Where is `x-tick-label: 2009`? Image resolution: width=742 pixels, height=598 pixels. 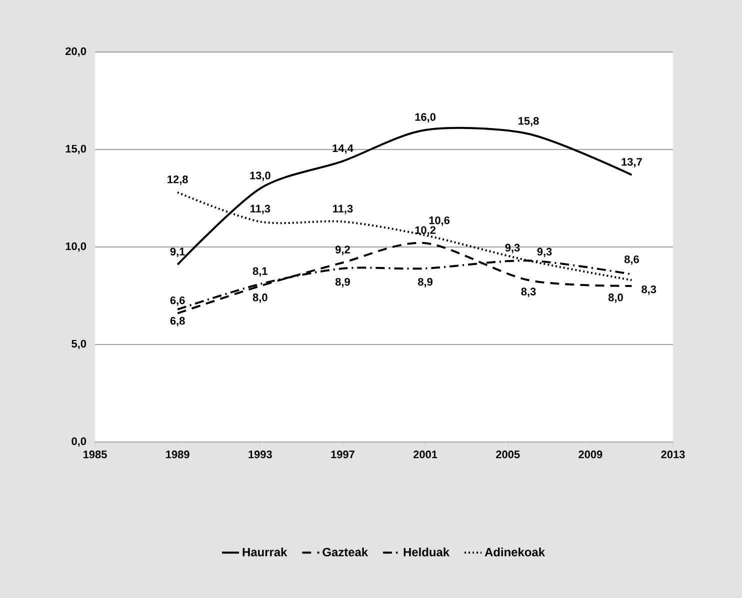 x-tick-label: 2009 is located at coordinates (590, 454).